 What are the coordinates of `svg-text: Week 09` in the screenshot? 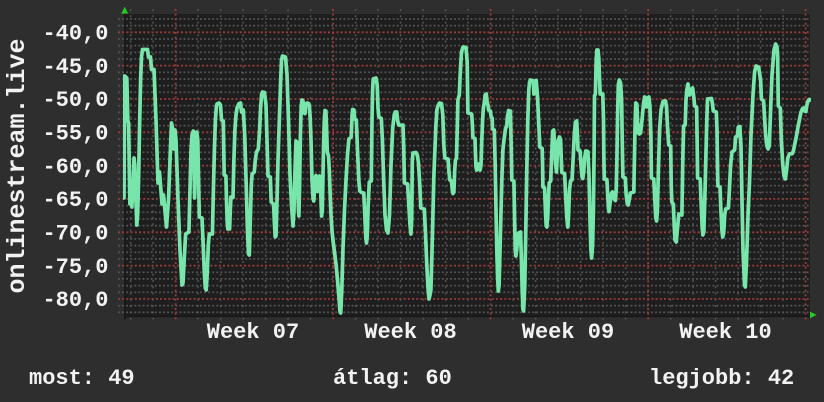 It's located at (568, 332).